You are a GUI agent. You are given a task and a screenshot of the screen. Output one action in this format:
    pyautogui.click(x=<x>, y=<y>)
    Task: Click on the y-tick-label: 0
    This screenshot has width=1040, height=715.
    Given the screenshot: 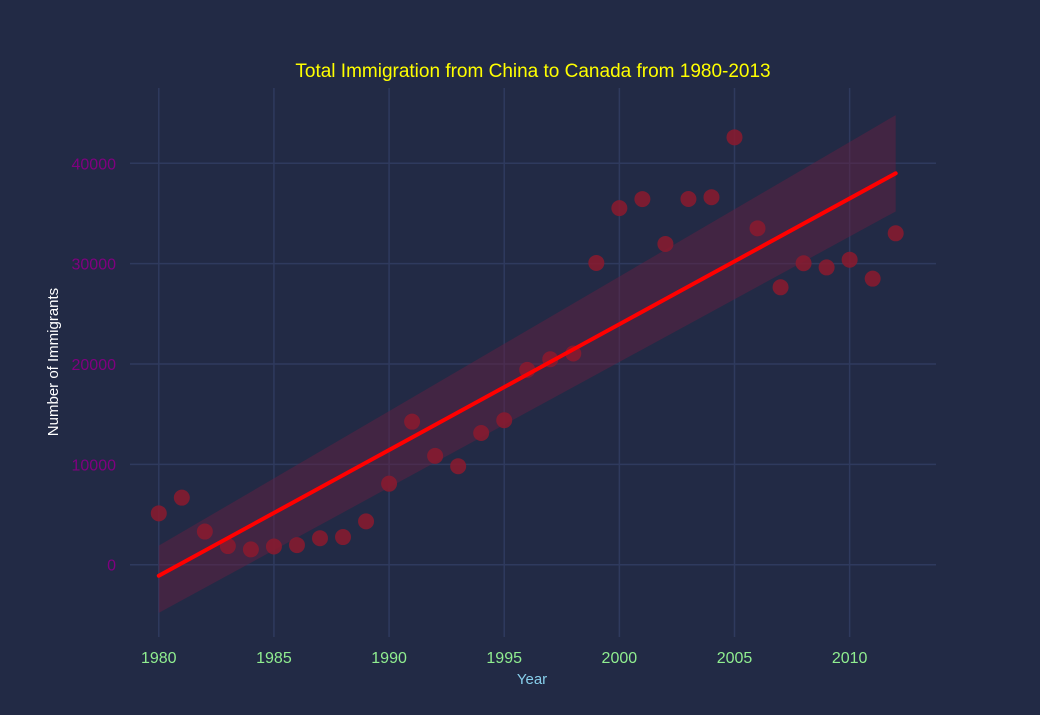 What is the action you would take?
    pyautogui.click(x=111, y=566)
    